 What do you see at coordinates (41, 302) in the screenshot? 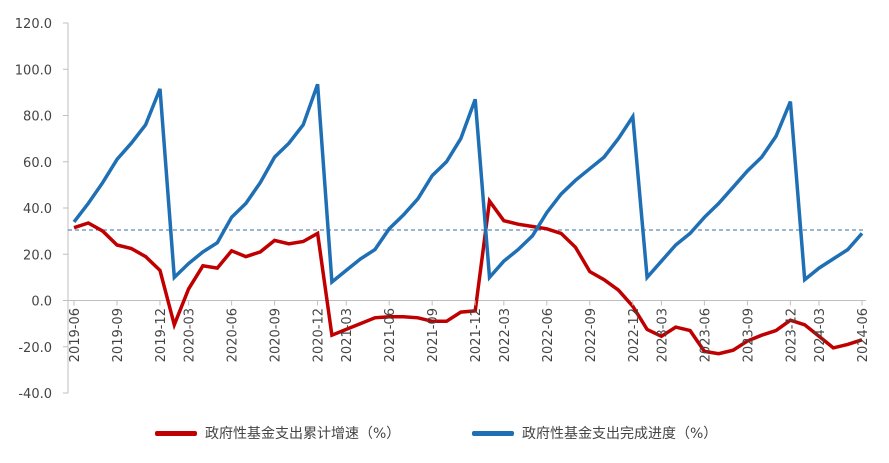
I see `y-tick-label: 0.0` at bounding box center [41, 302].